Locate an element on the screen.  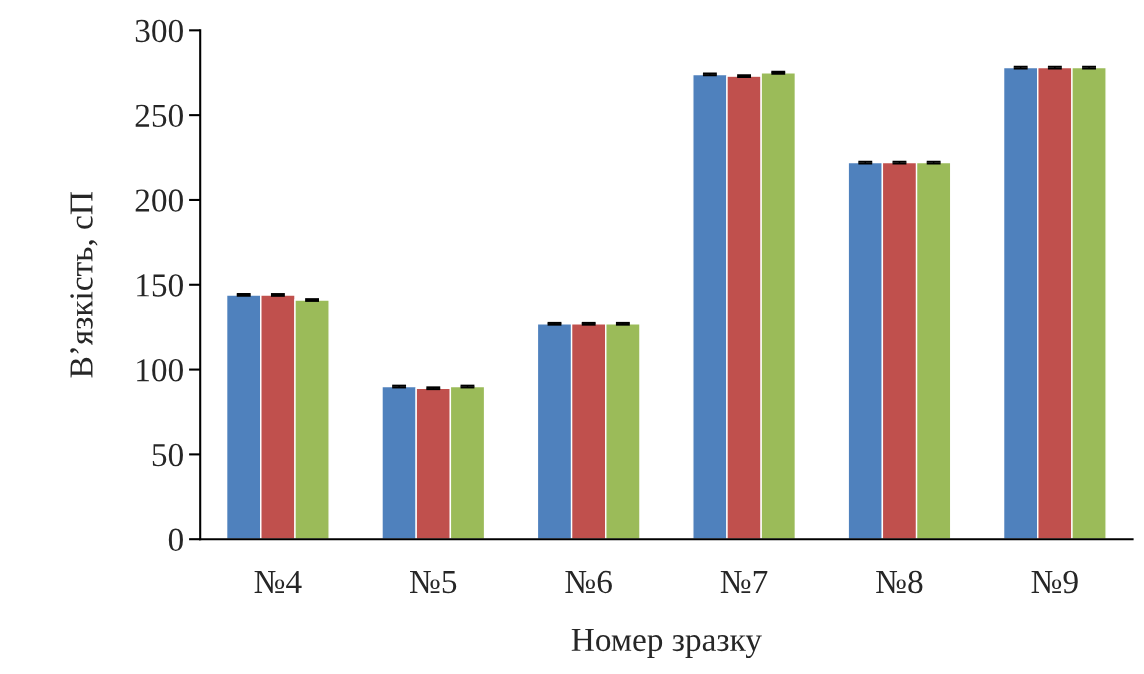
y-tick-label: 100 is located at coordinates (160, 370).